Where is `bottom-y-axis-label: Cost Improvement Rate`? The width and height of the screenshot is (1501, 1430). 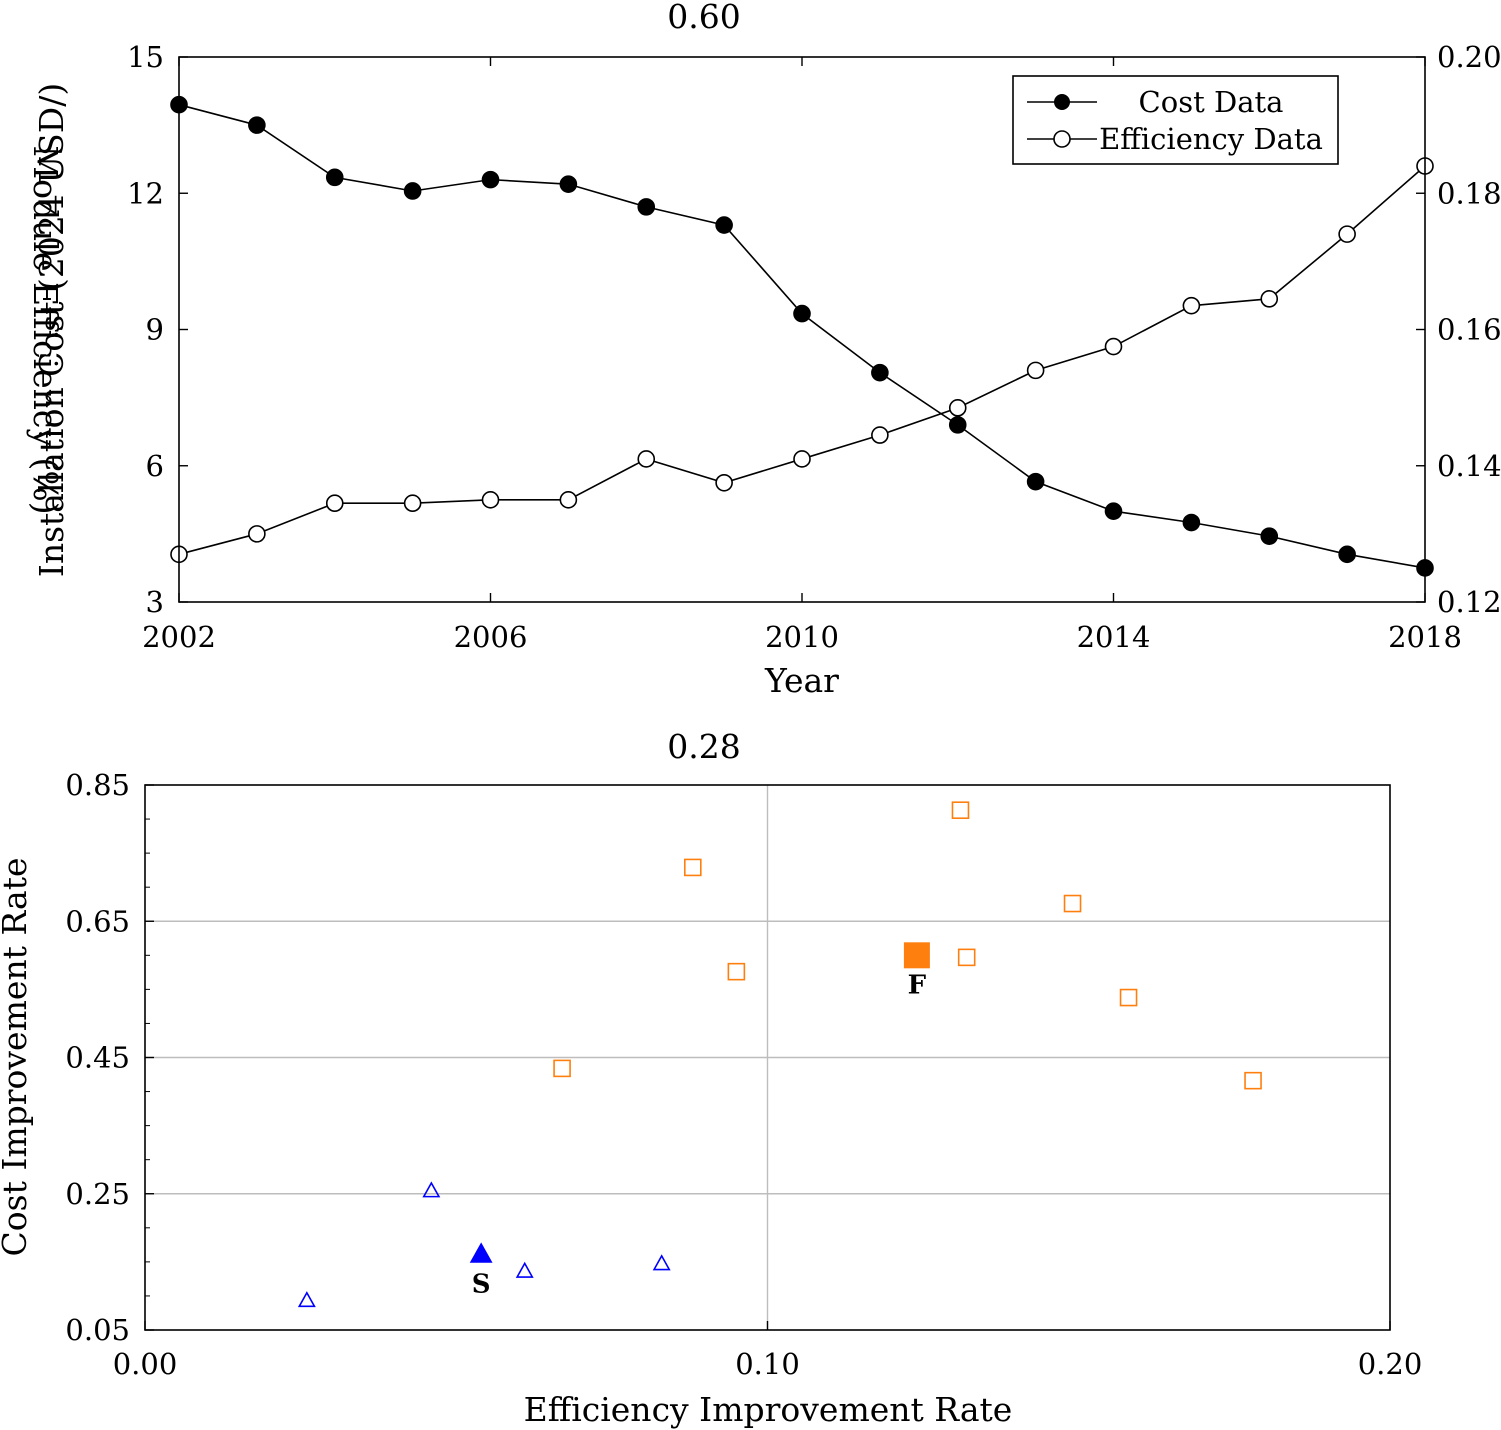 bottom-y-axis-label: Cost Improvement Rate is located at coordinates (17, 1057).